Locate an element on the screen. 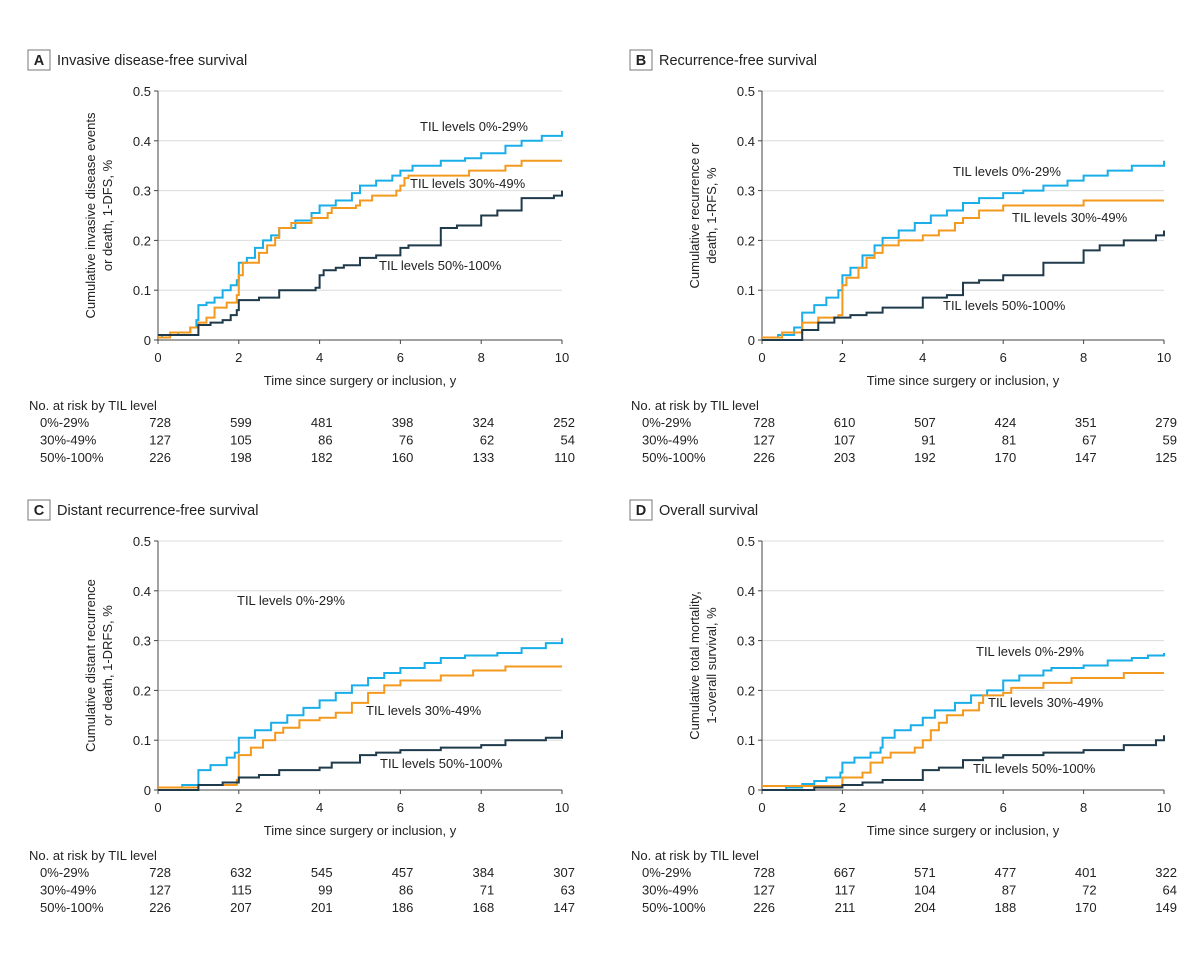 The height and width of the screenshot is (961, 1200). risk-value: 63 is located at coordinates (568, 890).